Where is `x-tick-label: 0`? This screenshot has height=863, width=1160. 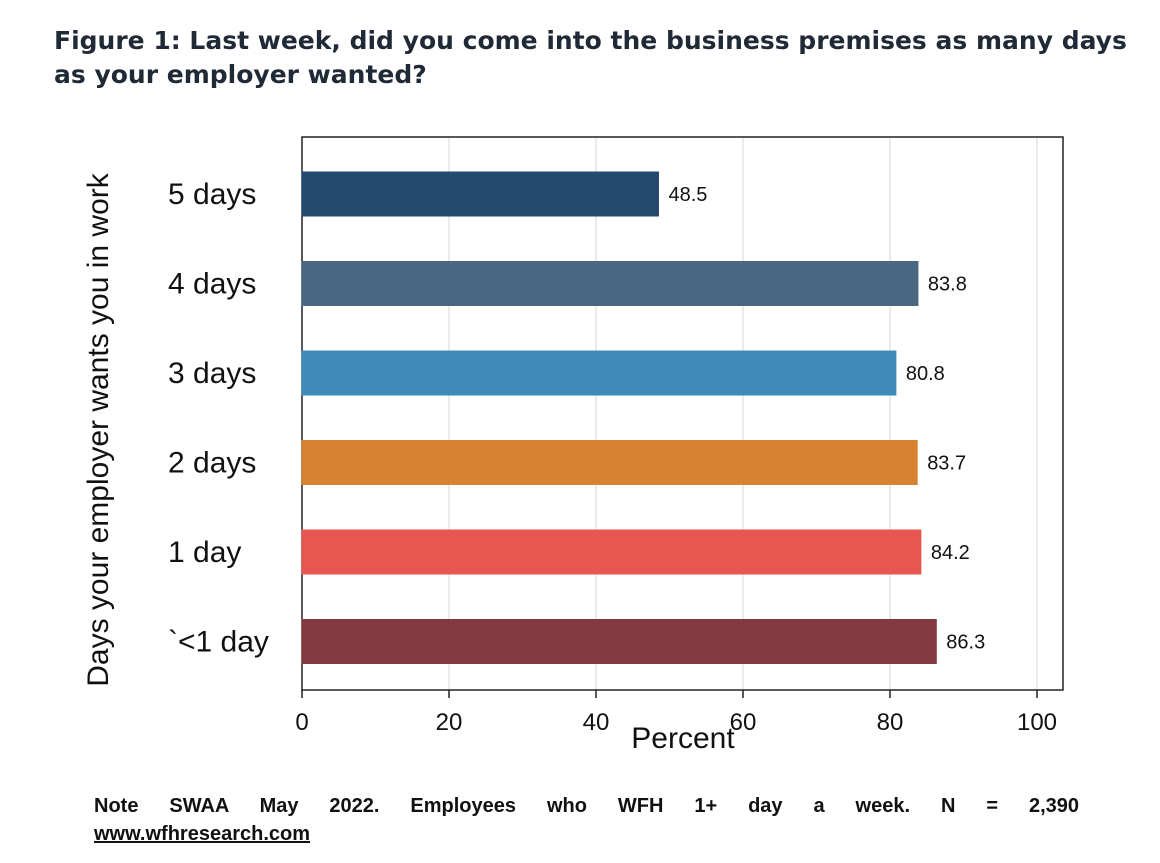 x-tick-label: 0 is located at coordinates (301, 722).